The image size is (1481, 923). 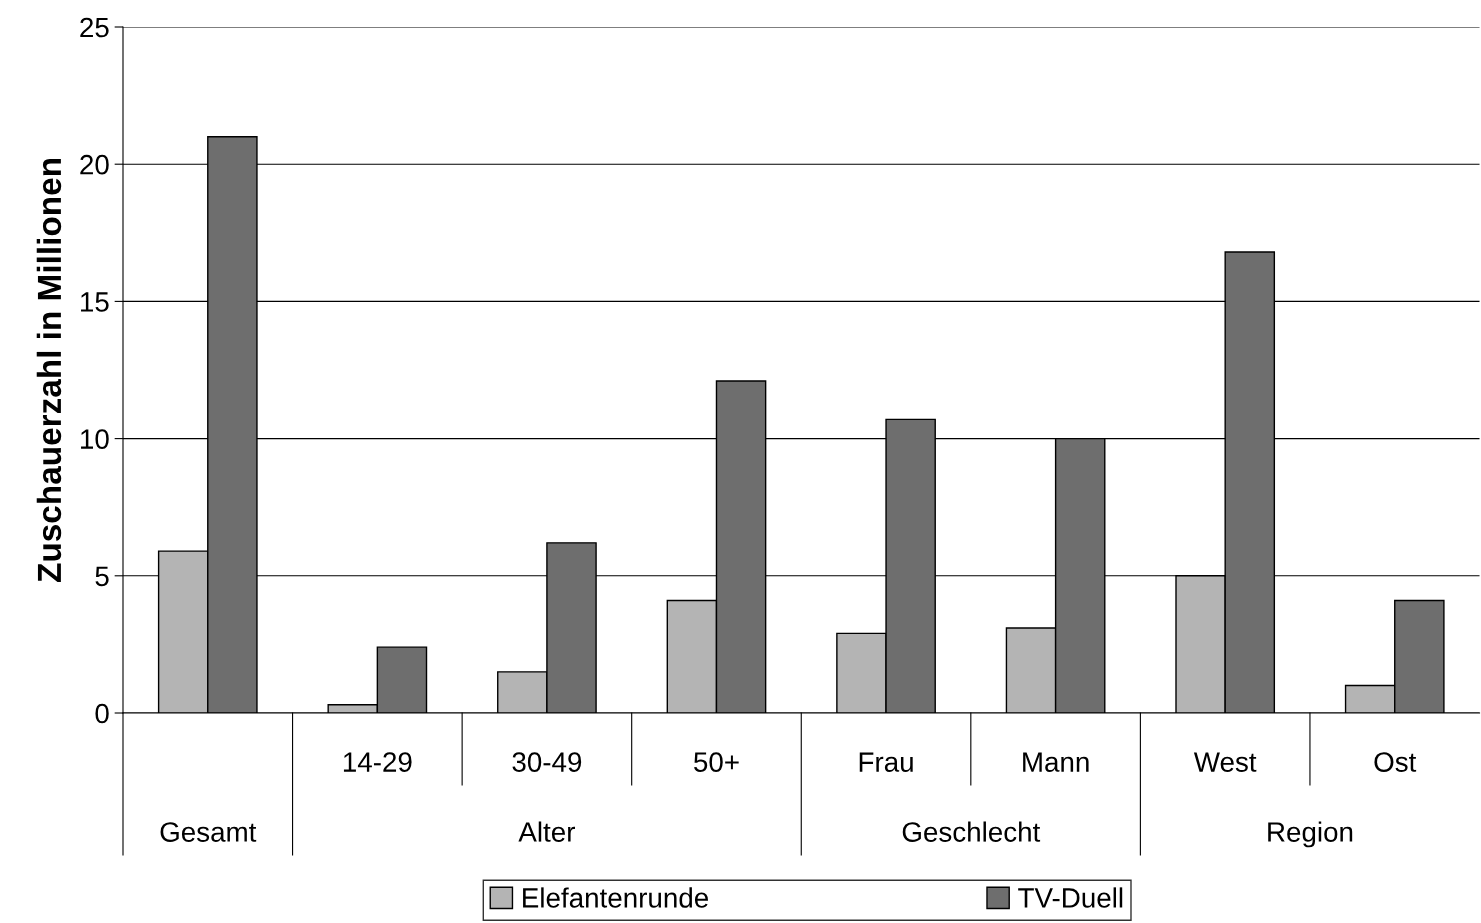 I want to click on x-tick-label: Frau, so click(x=886, y=762).